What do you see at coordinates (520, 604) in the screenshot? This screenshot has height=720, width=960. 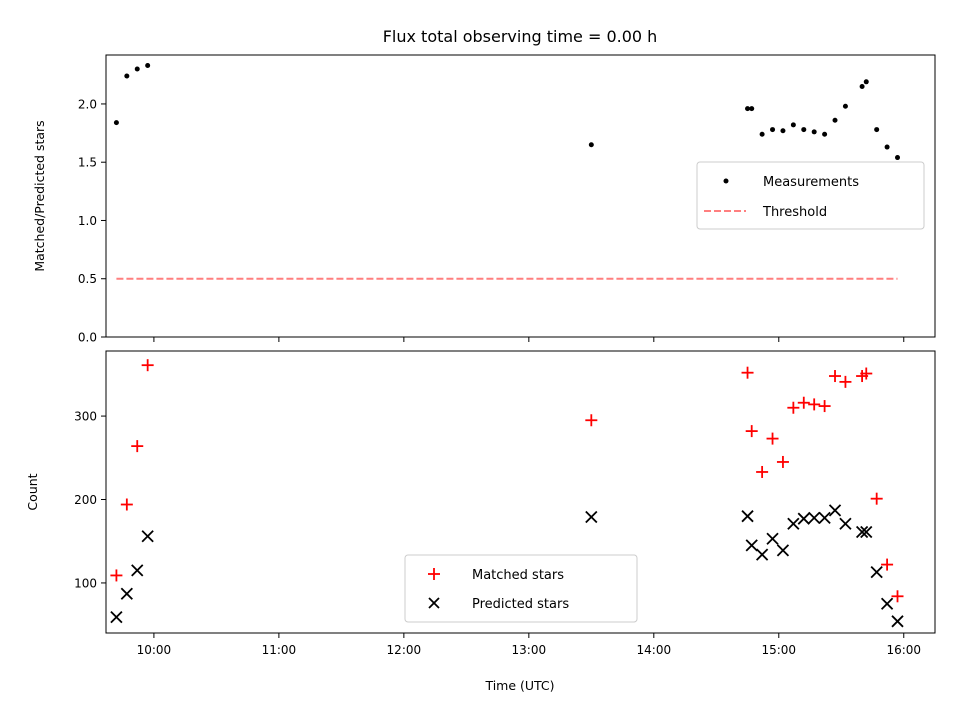 I see `legend-label-predicted-stars: Predicted stars` at bounding box center [520, 604].